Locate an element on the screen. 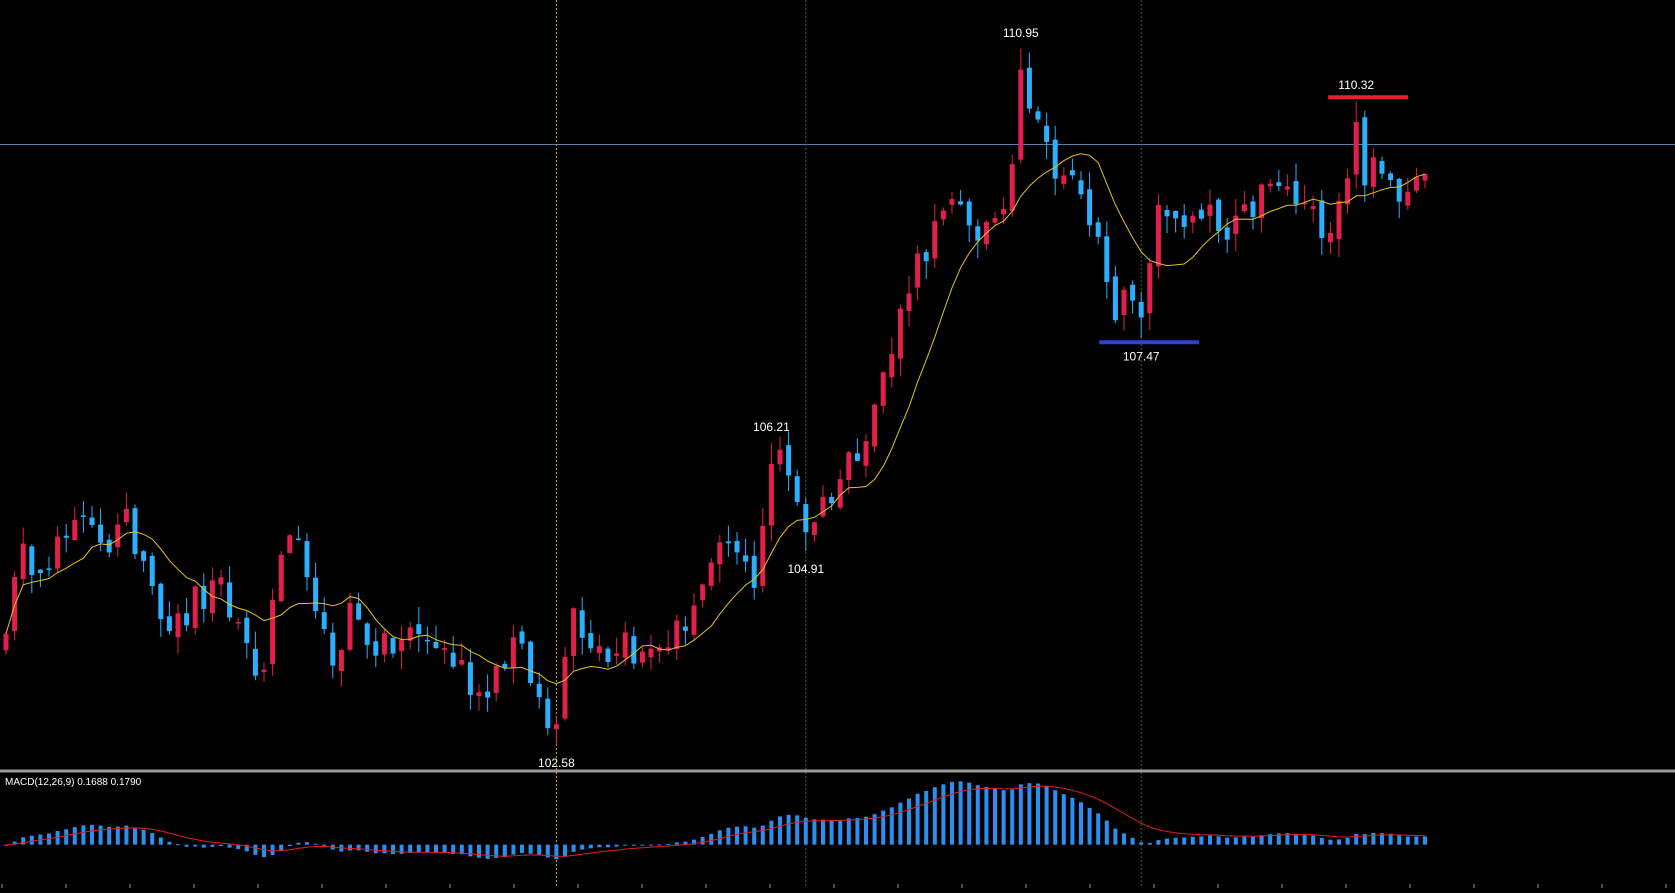 The image size is (1675, 893). price-label: 102.58 is located at coordinates (556, 763).